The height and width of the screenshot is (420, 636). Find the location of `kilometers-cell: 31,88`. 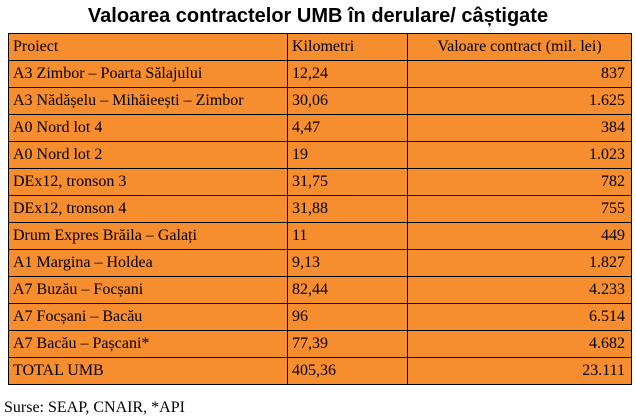

kilometers-cell: 31,88 is located at coordinates (347, 209).